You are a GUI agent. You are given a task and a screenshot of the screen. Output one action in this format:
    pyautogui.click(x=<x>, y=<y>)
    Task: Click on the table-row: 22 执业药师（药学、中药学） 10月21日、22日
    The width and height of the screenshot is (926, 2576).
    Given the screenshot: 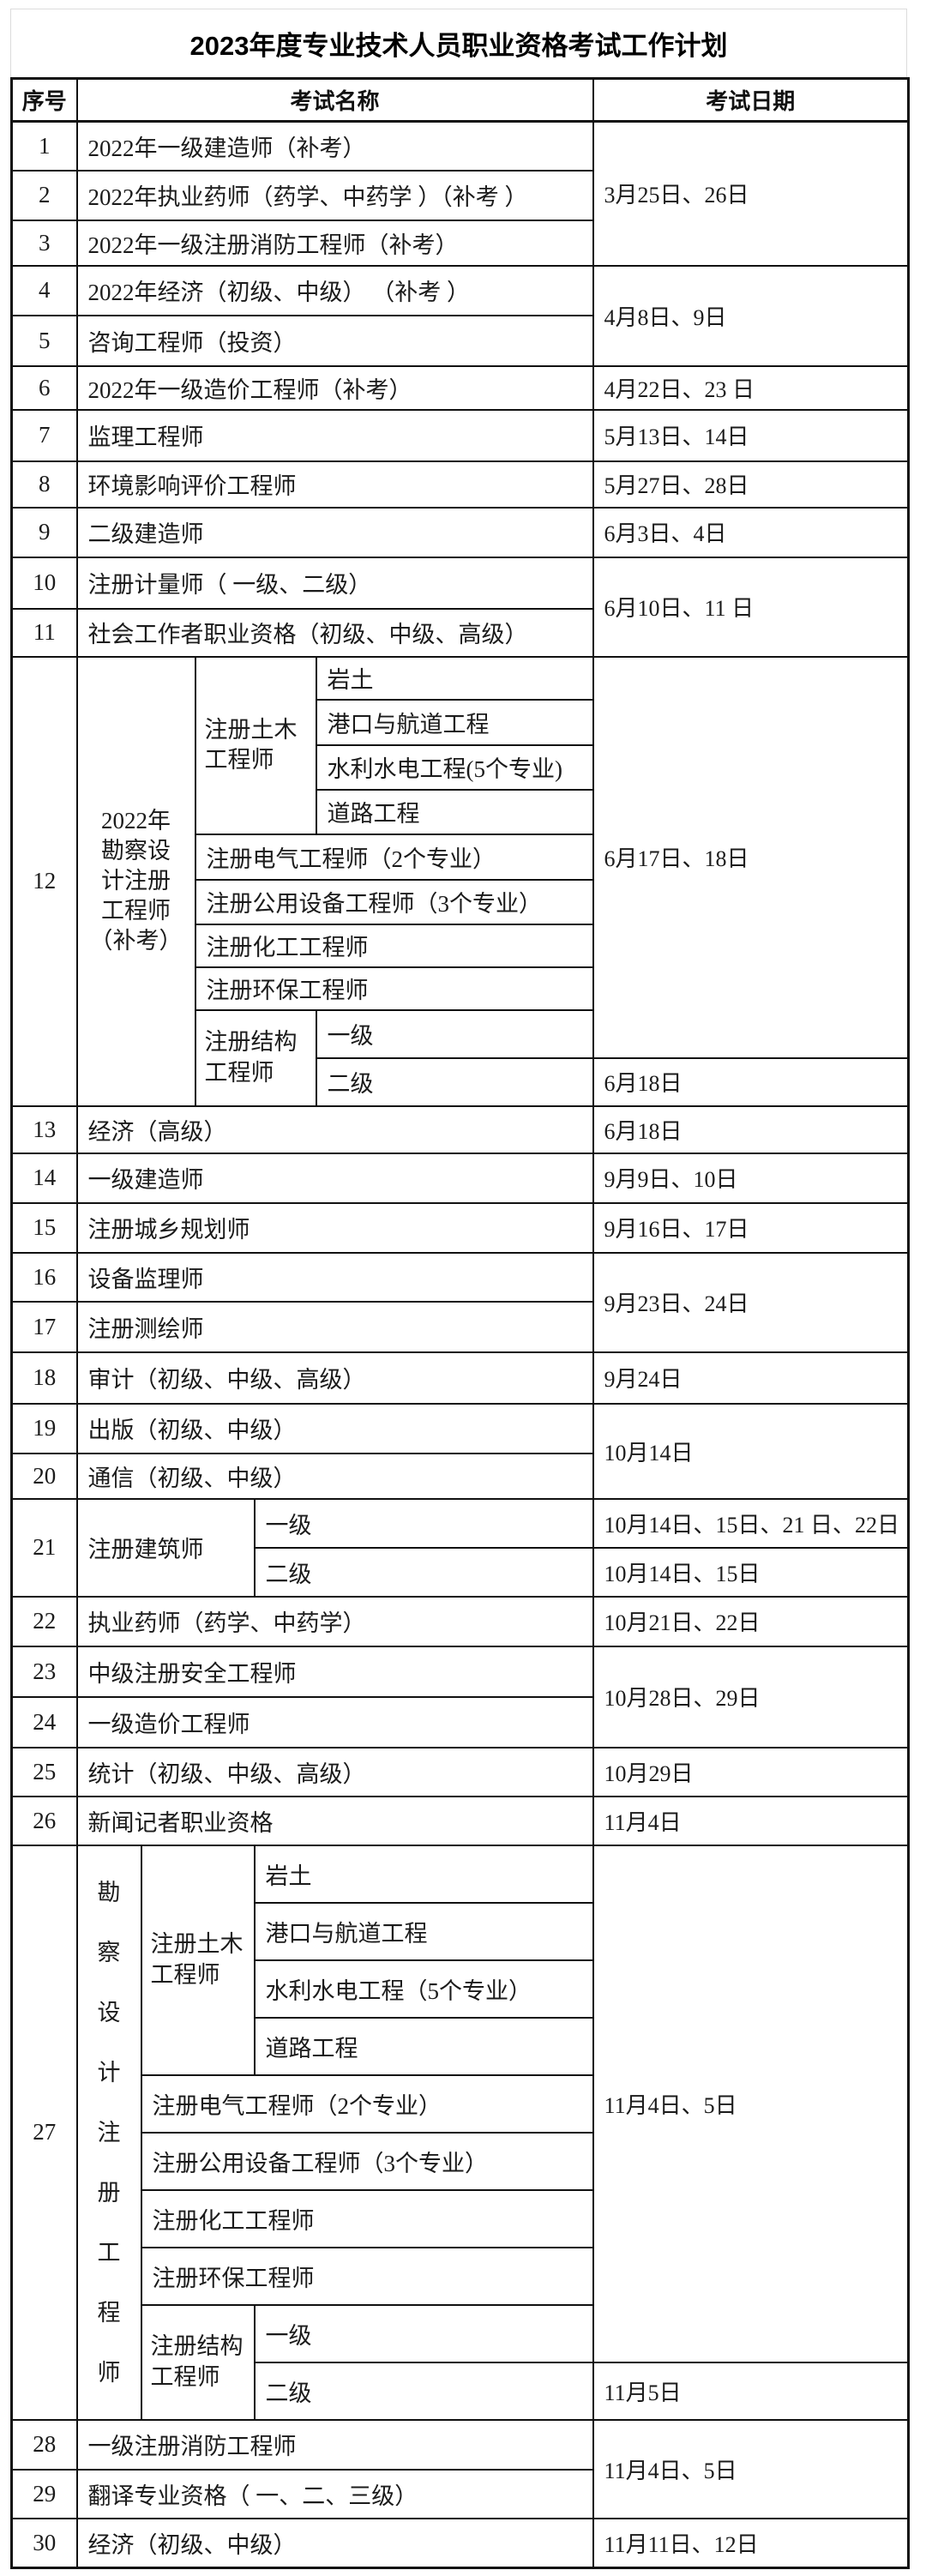 What is the action you would take?
    pyautogui.click(x=460, y=1621)
    